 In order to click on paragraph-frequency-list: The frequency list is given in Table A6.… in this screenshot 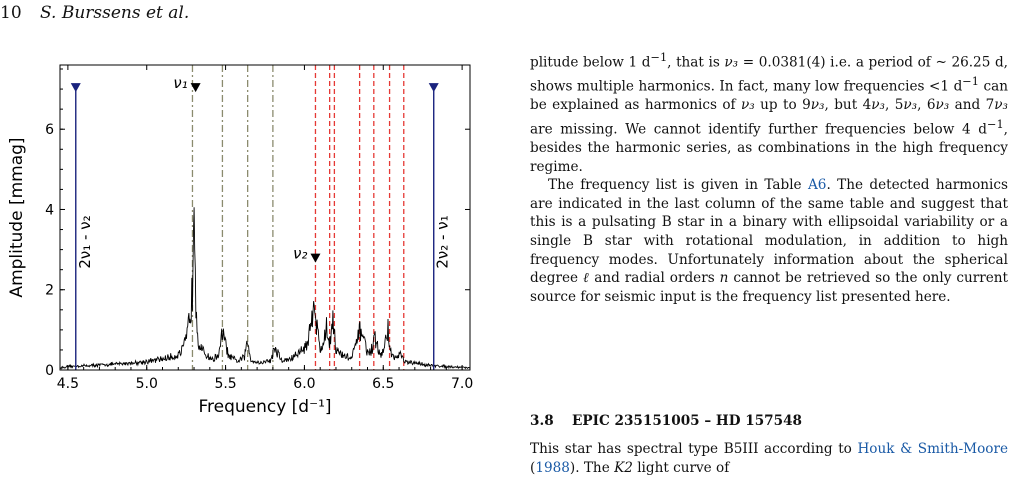, I will do `click(769, 241)`.